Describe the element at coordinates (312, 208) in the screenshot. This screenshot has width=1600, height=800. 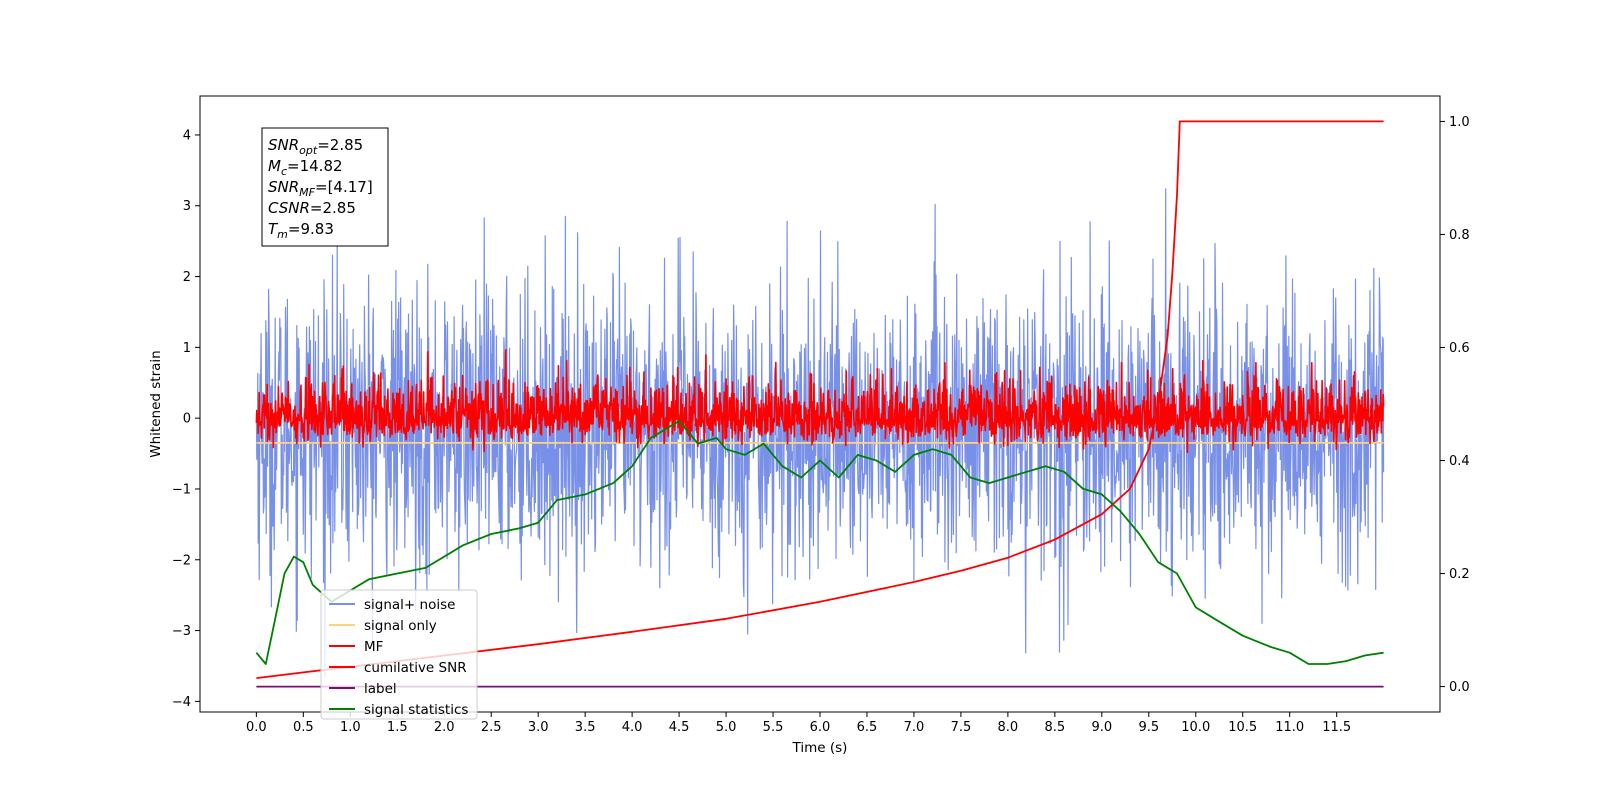
I see `annotation-line: CSNR=2.85` at that location.